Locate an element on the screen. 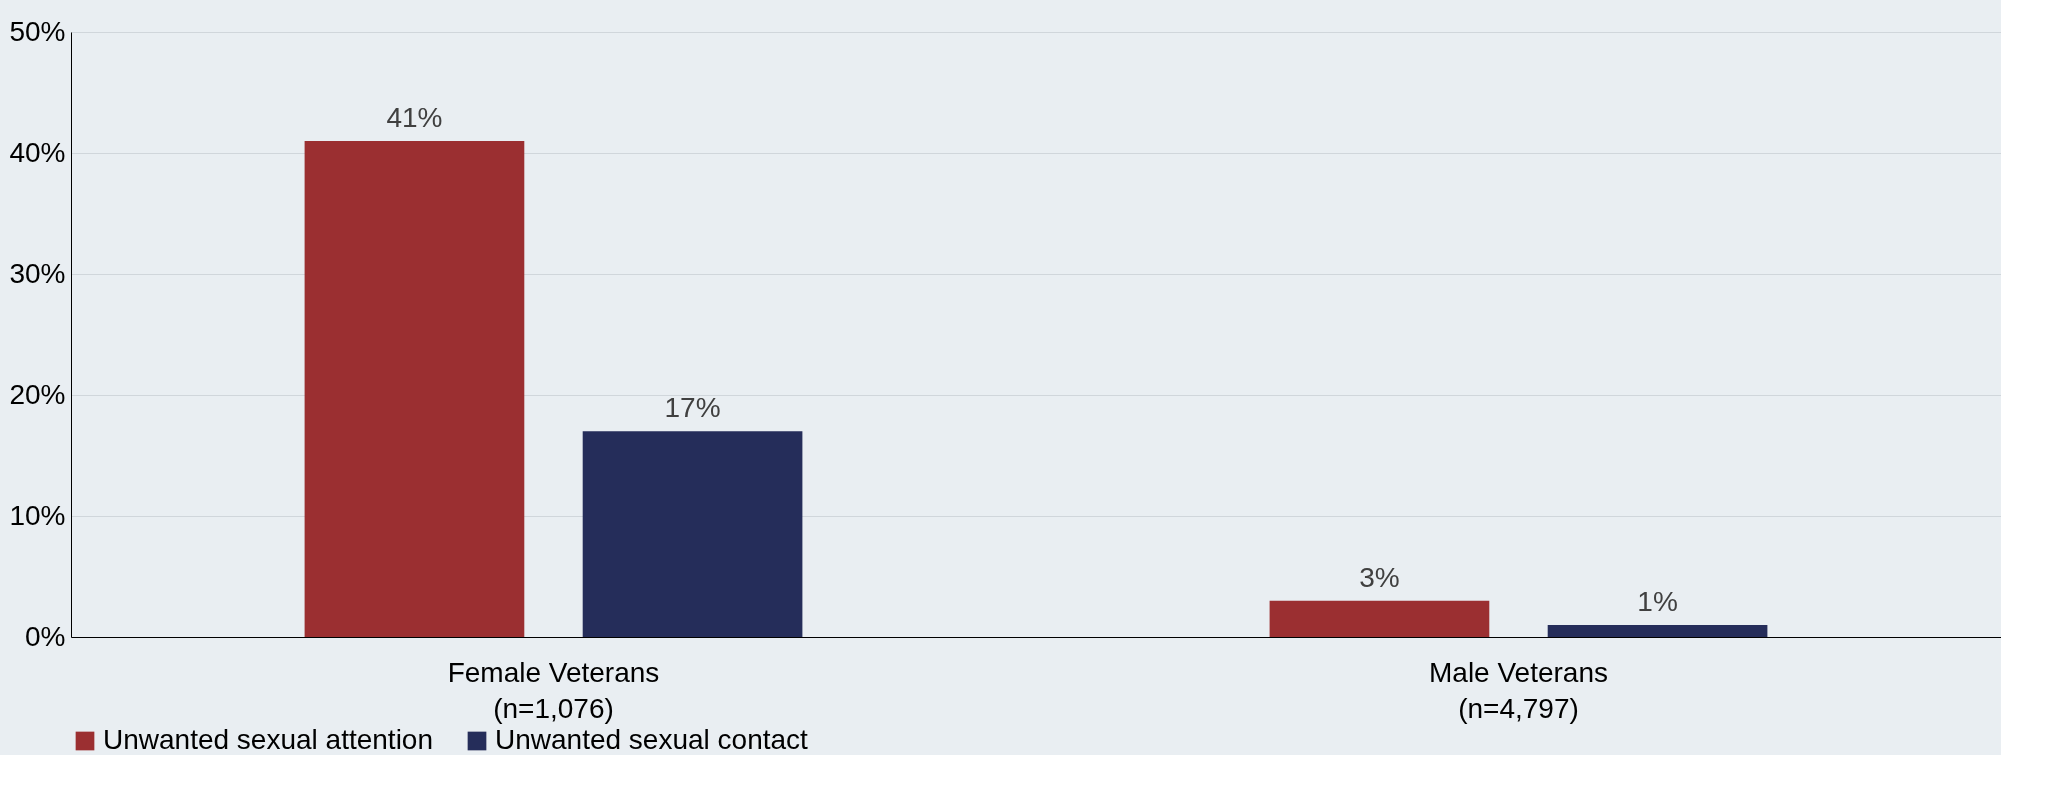 This screenshot has height=799, width=2071. y-tick-label: 50% is located at coordinates (37, 31).